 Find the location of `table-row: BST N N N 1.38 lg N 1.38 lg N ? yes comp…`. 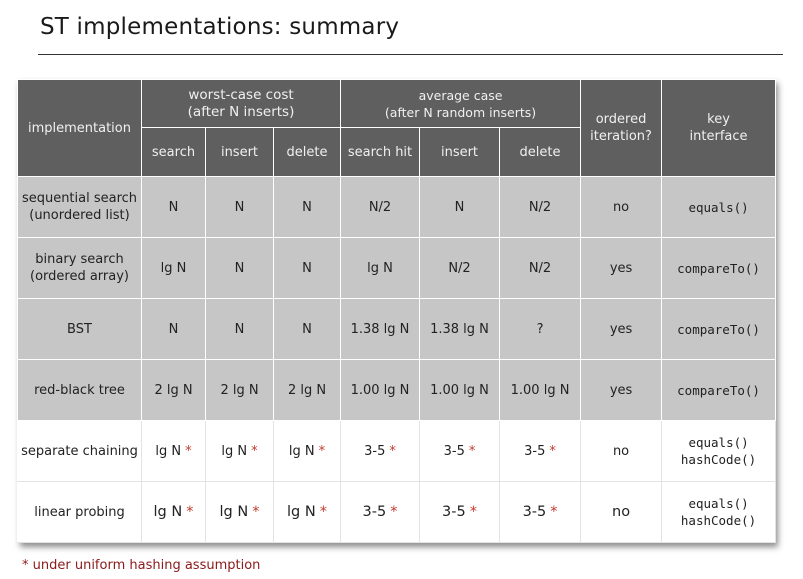

table-row: BST N N N 1.38 lg N 1.38 lg N ? yes comp… is located at coordinates (397, 329).